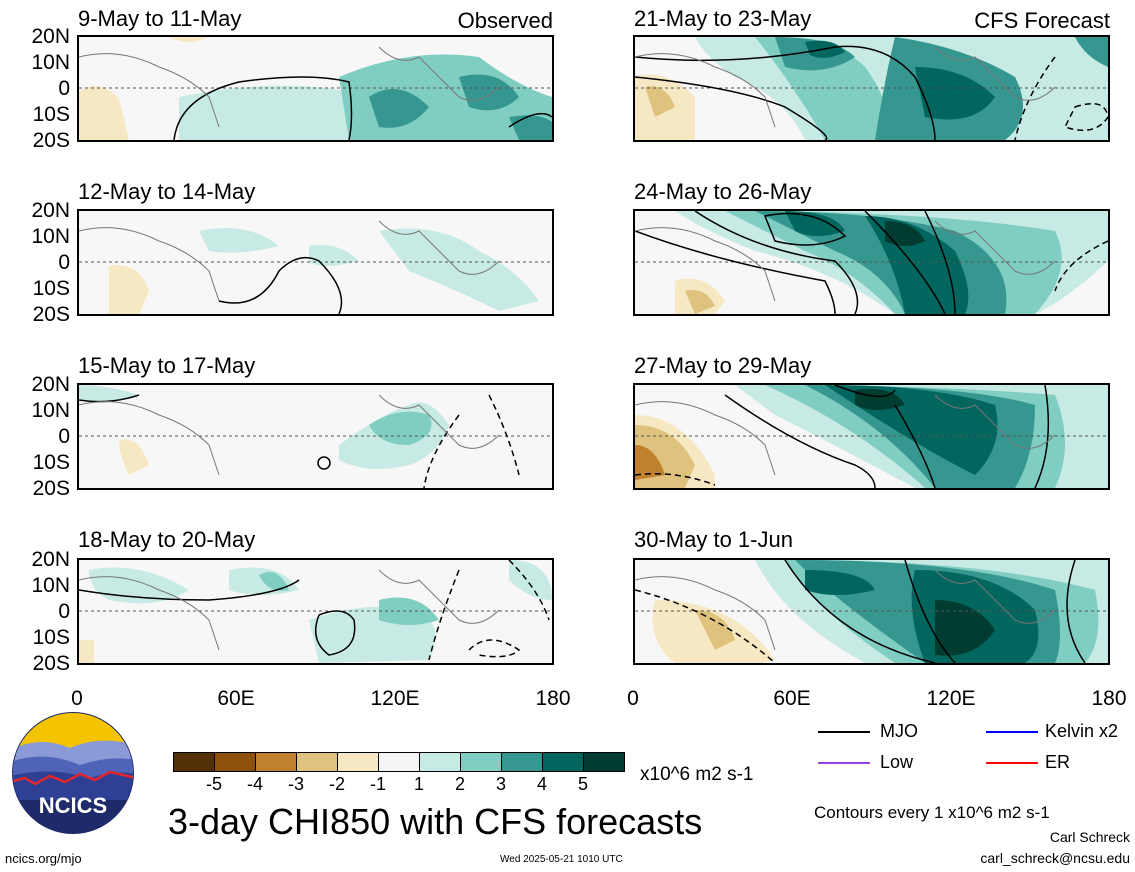 The width and height of the screenshot is (1135, 872). I want to click on panel-title: 27-May to 29-May, so click(723, 365).